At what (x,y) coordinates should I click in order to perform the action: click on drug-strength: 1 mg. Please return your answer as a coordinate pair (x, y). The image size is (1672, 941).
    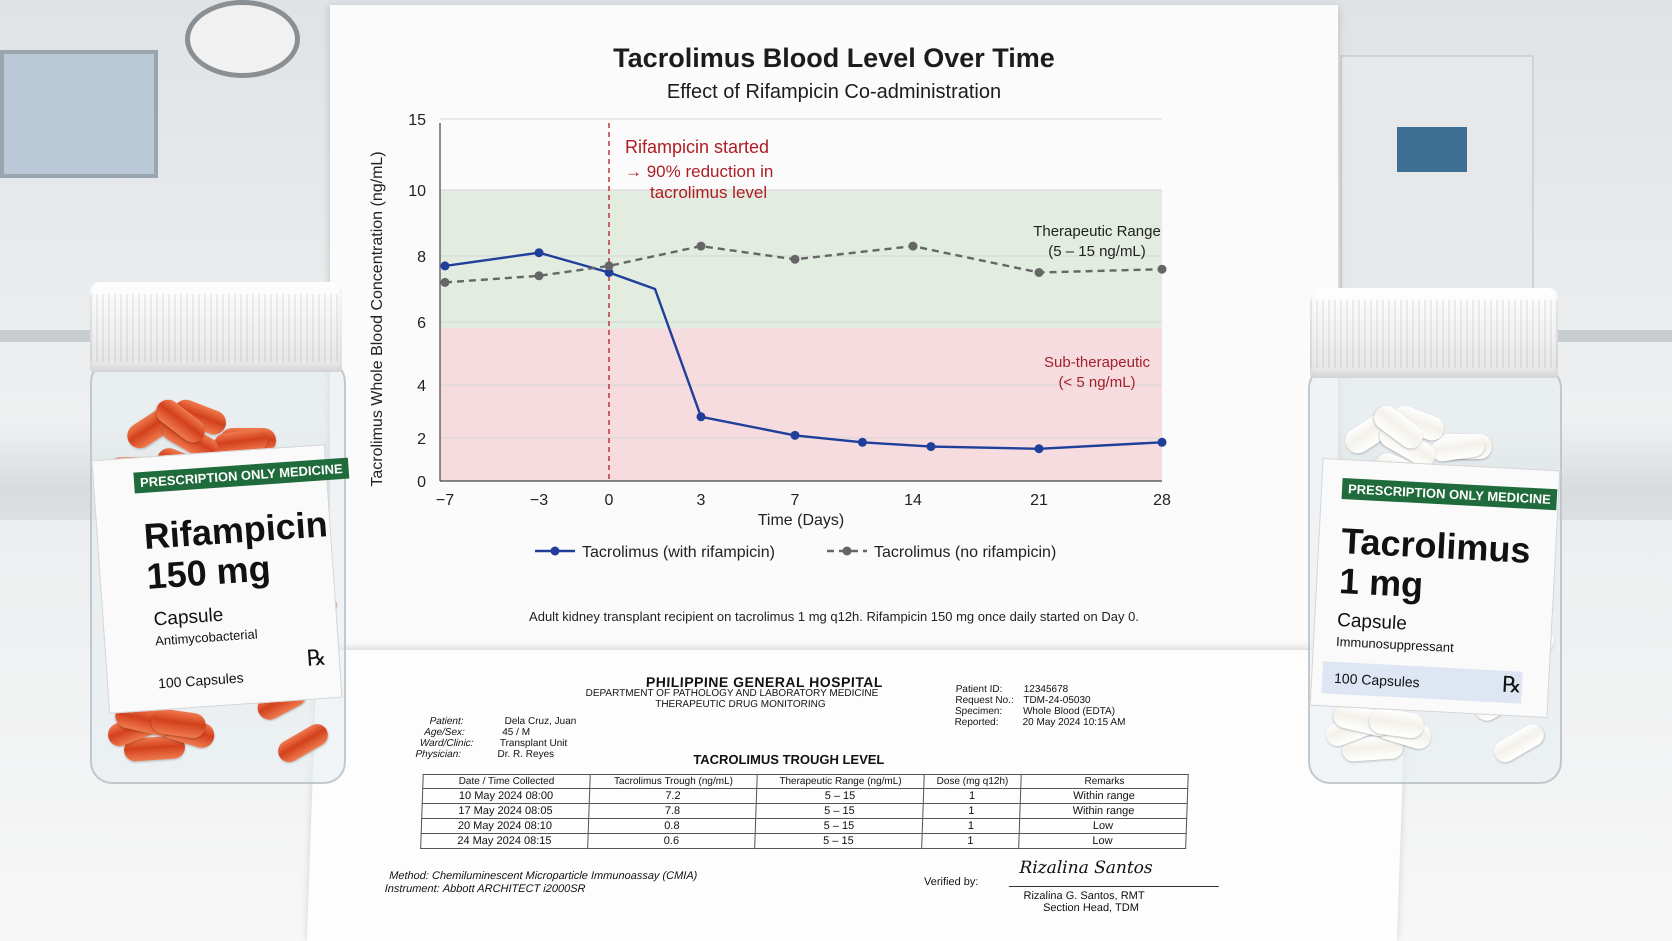
    Looking at the image, I should click on (1381, 583).